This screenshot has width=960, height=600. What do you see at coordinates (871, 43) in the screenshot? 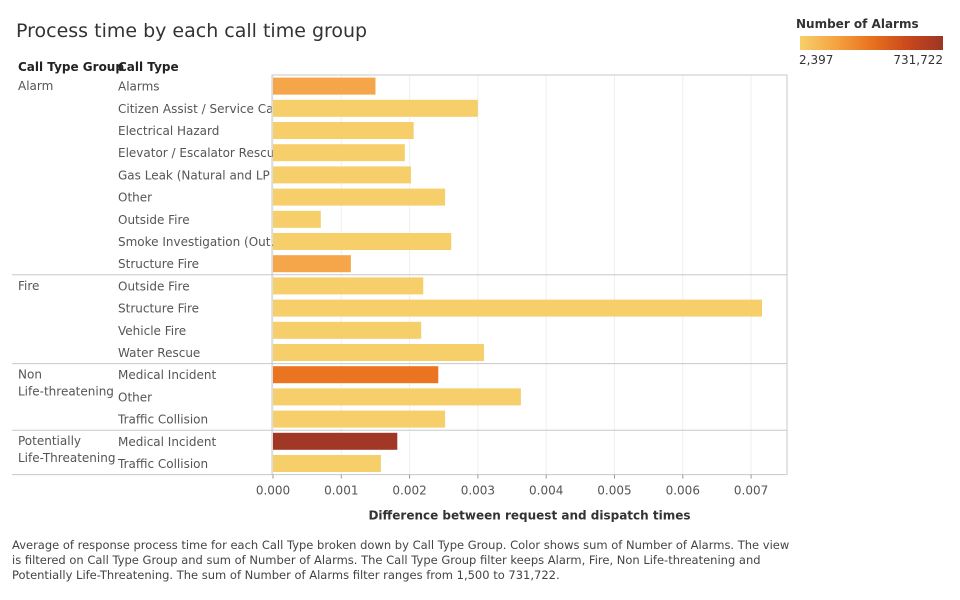
I see `legend-color-ramp` at bounding box center [871, 43].